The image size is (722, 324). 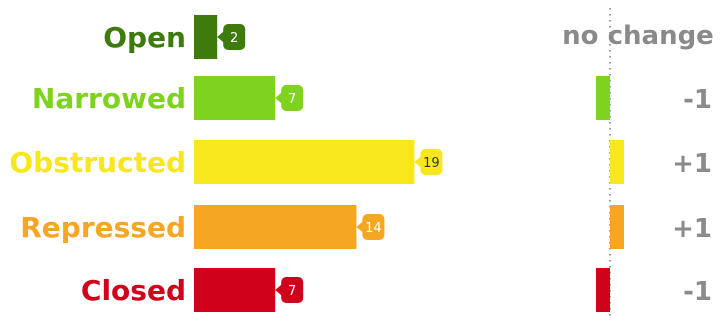 I want to click on category-label-narrowed: Narrowed, so click(x=109, y=98).